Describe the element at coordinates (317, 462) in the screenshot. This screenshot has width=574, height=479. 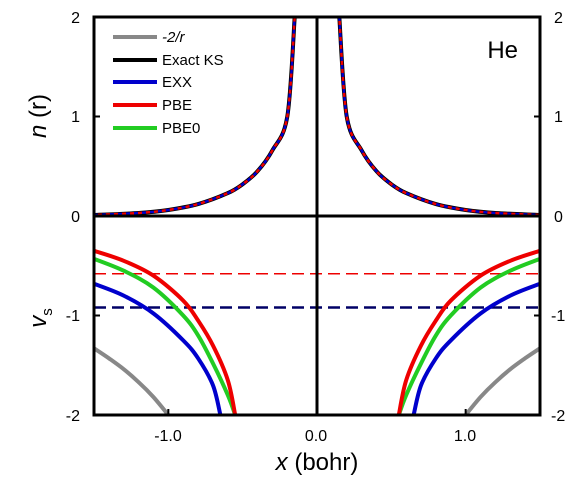
I see `x-axis-label: x (bohr)` at that location.